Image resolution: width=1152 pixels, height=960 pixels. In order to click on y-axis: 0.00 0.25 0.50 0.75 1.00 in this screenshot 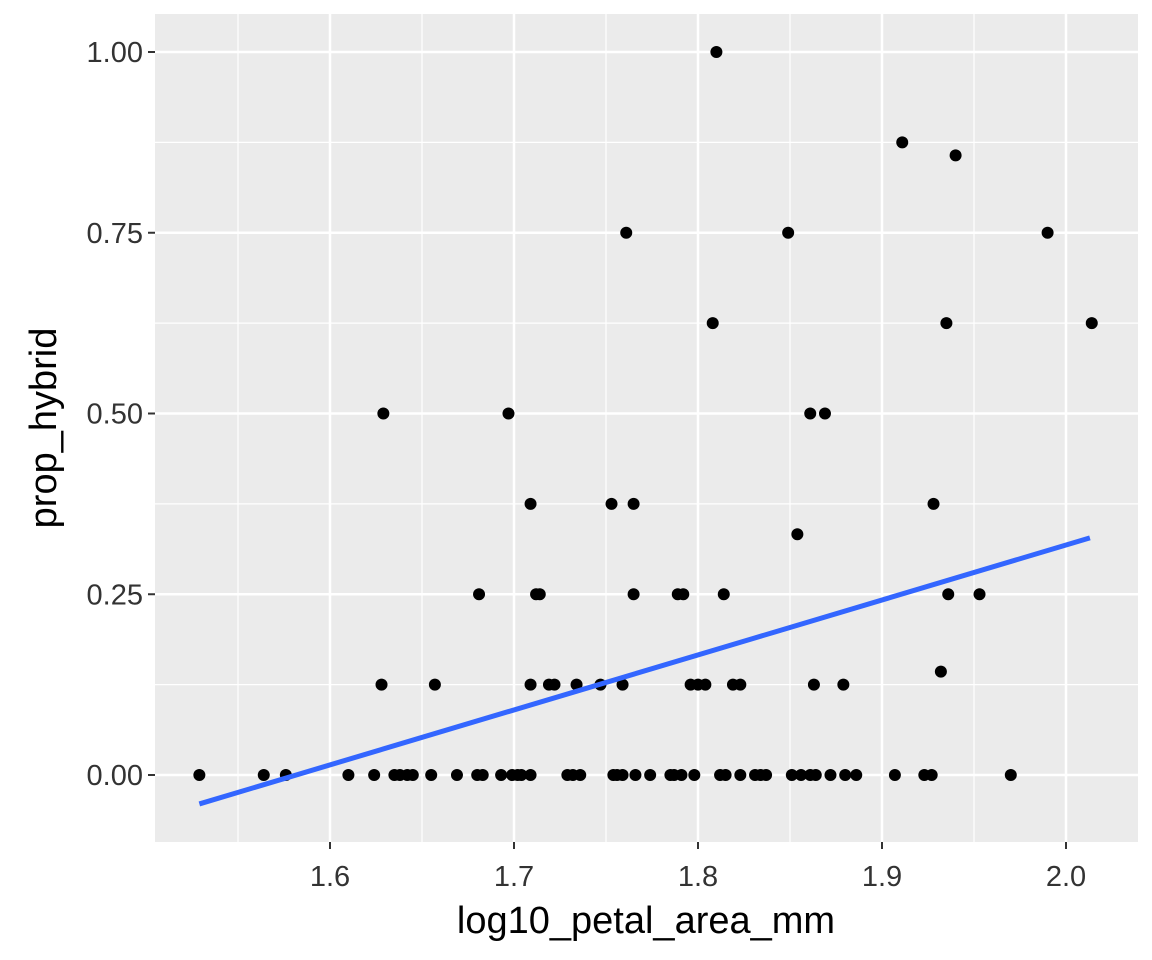, I will do `click(121, 414)`.